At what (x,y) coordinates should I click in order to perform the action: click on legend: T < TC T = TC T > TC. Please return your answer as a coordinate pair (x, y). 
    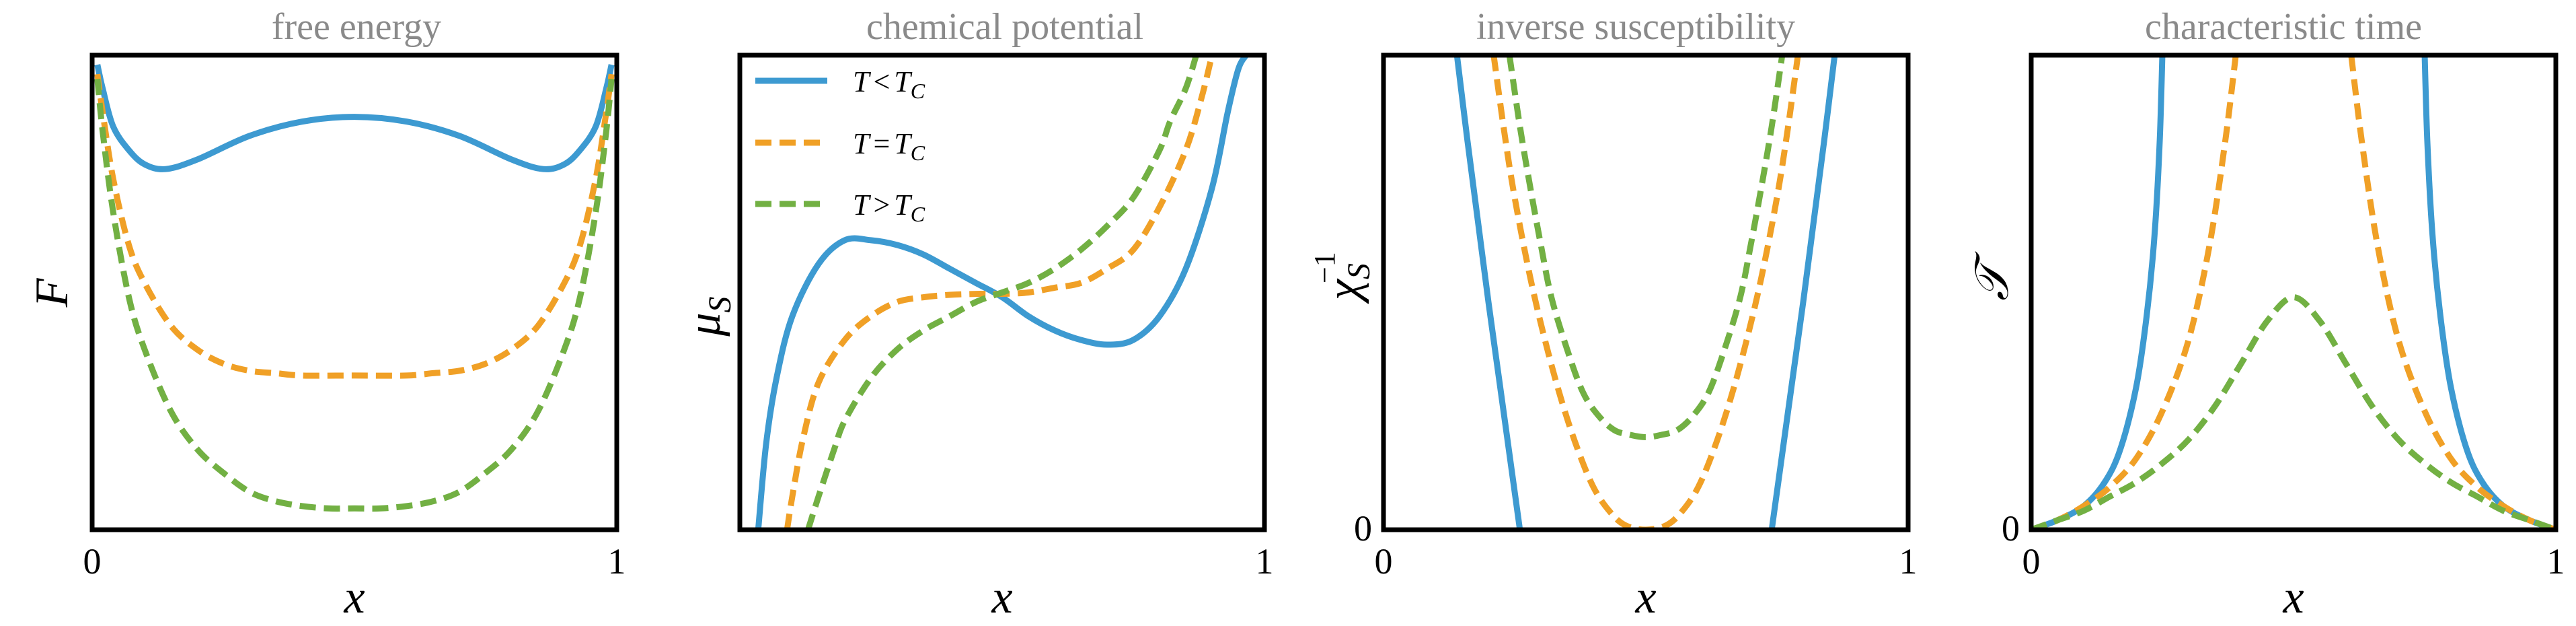
    Looking at the image, I should click on (840, 145).